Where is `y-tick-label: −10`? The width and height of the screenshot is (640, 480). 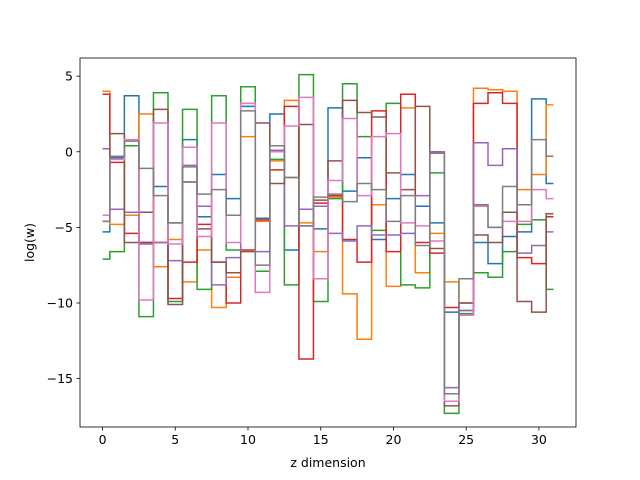
y-tick-label: −10 is located at coordinates (60, 302).